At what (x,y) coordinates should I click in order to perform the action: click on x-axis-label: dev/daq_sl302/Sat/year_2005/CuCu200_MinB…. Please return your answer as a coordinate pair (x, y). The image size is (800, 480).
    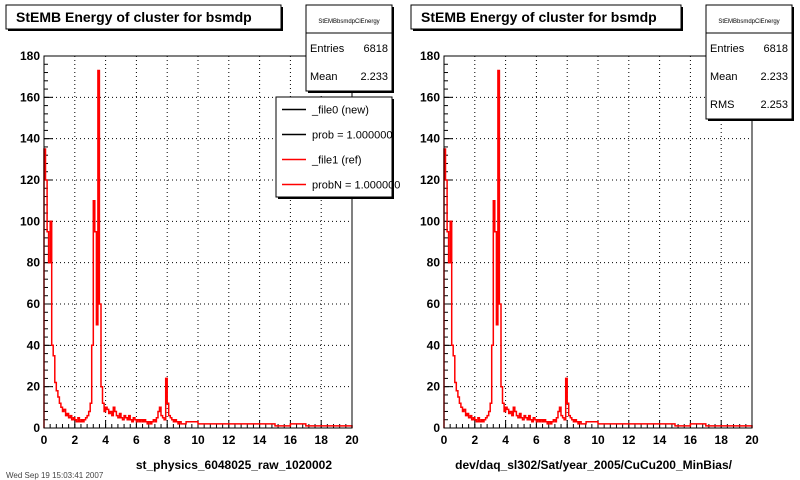
    Looking at the image, I should click on (593, 465).